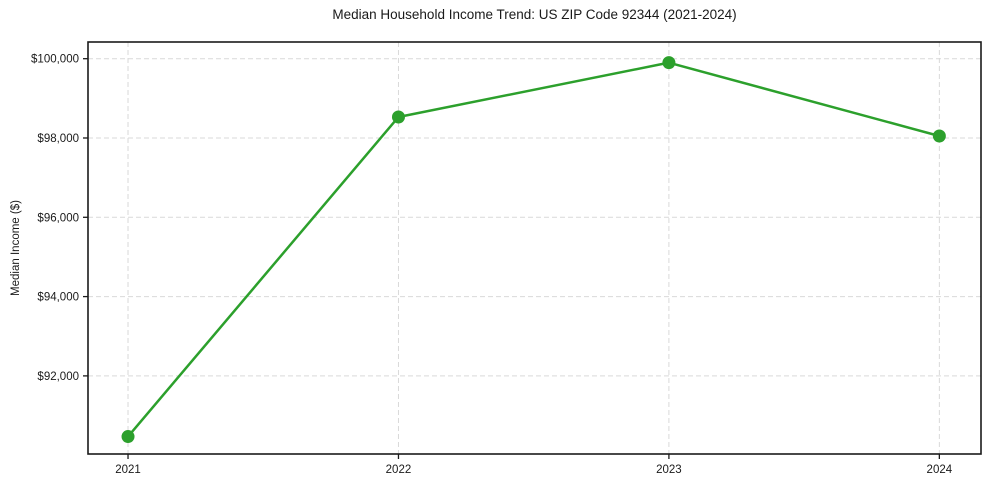 The width and height of the screenshot is (989, 490). What do you see at coordinates (58, 298) in the screenshot?
I see `y-tick-label: $94,000` at bounding box center [58, 298].